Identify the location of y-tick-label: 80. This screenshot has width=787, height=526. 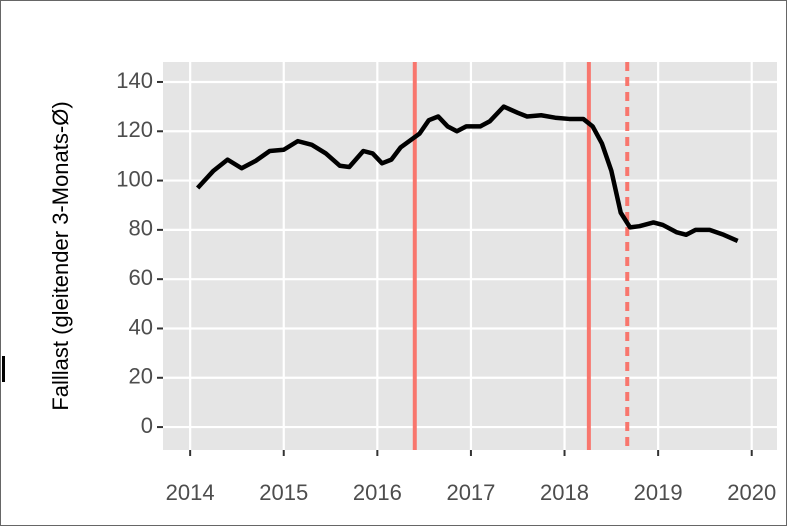
(141, 228).